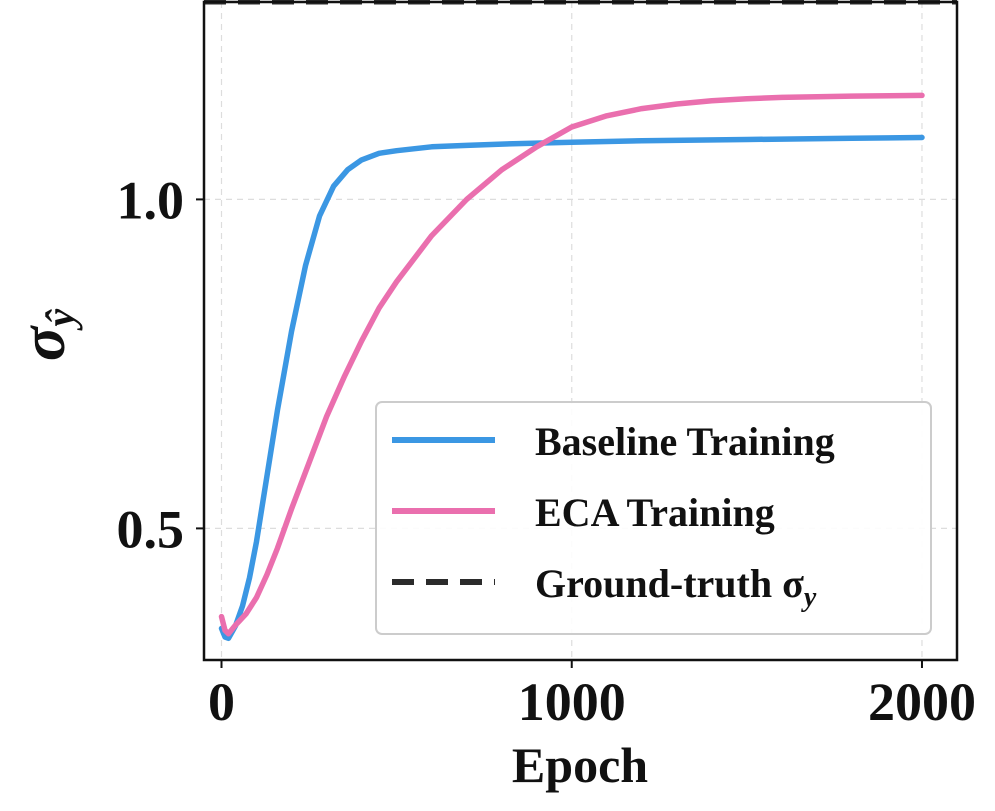 The height and width of the screenshot is (811, 995). I want to click on y-axis-title-symbol: σ, so click(42, 343).